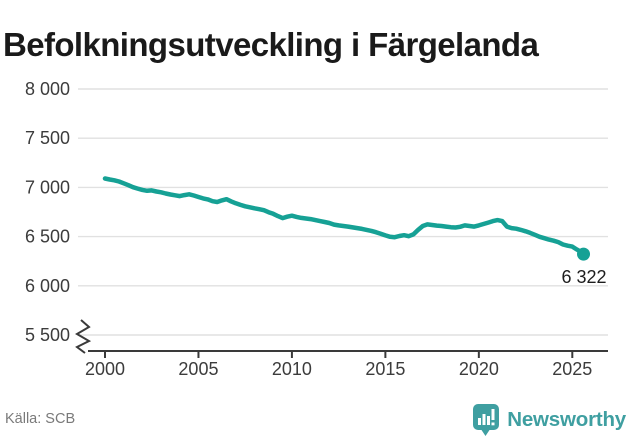 The image size is (631, 439). What do you see at coordinates (105, 369) in the screenshot?
I see `x-axis-tick-label: 2000` at bounding box center [105, 369].